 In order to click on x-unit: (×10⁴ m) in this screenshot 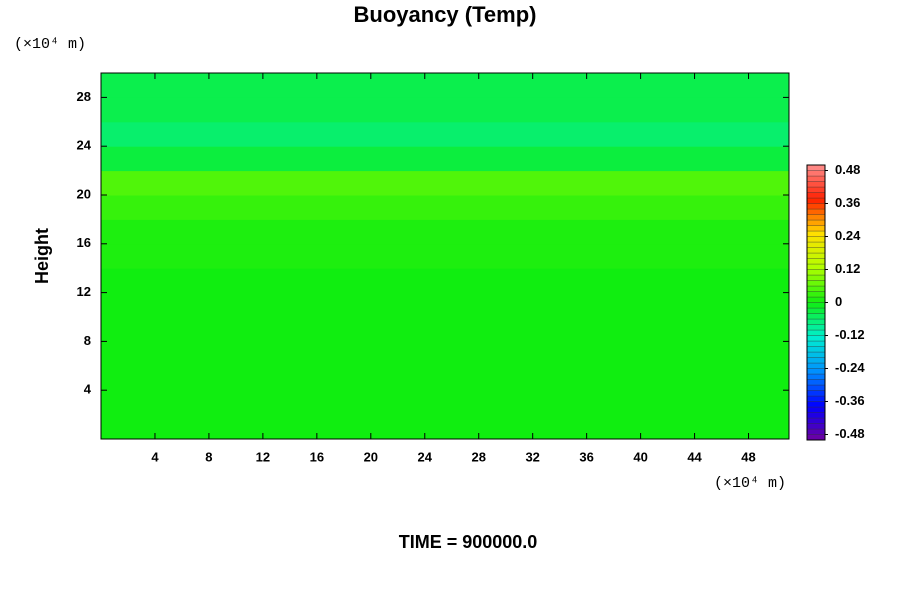, I will do `click(750, 483)`.